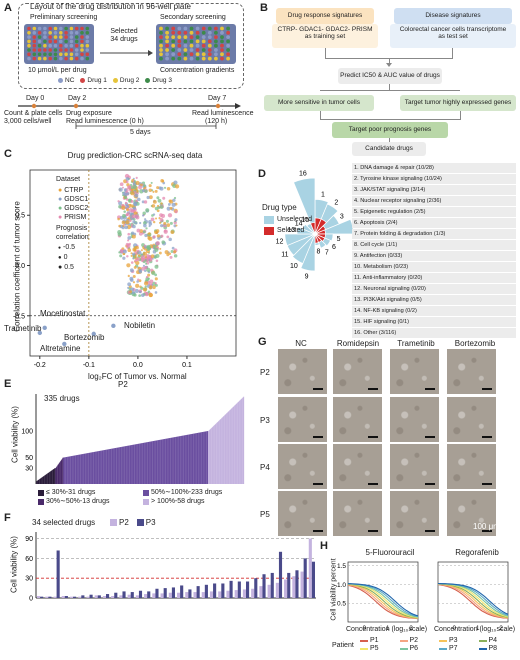 This screenshot has width=520, height=660. I want to click on pathway-item: 7. Protein folding & degradation (1/3), so click(434, 234).